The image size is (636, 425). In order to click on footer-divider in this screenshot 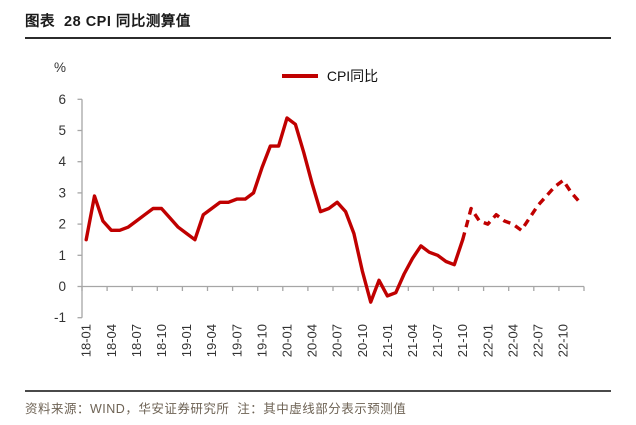, I will do `click(318, 391)`.